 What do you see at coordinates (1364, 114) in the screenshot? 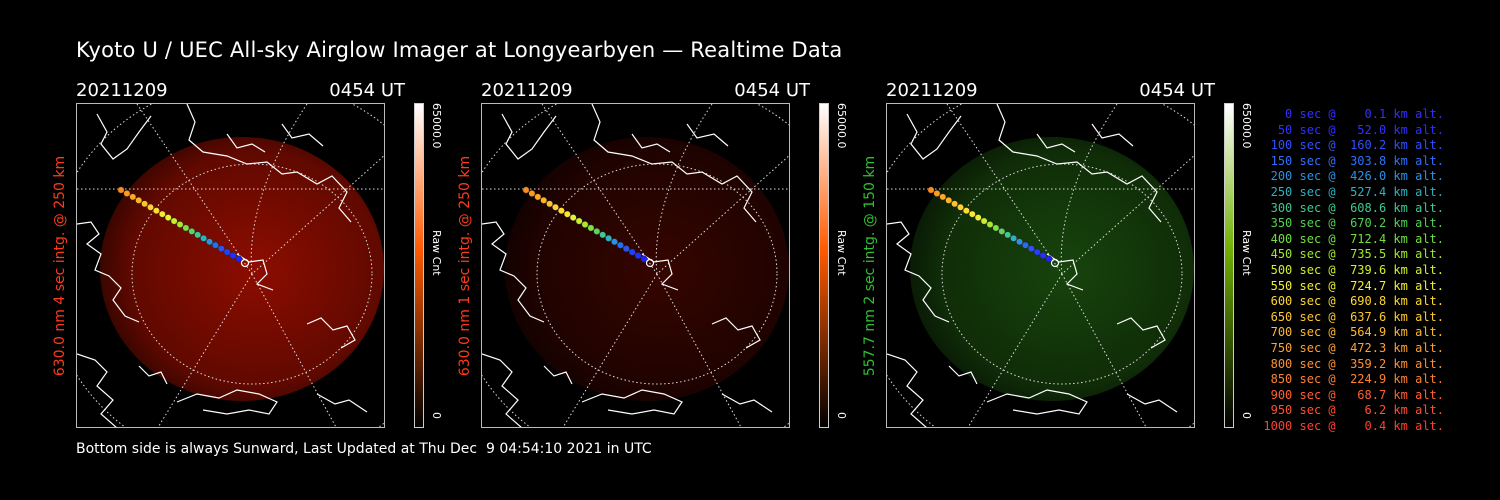
I see `legend-entry: 0 sec @ 0.1 km alt.` at bounding box center [1364, 114].